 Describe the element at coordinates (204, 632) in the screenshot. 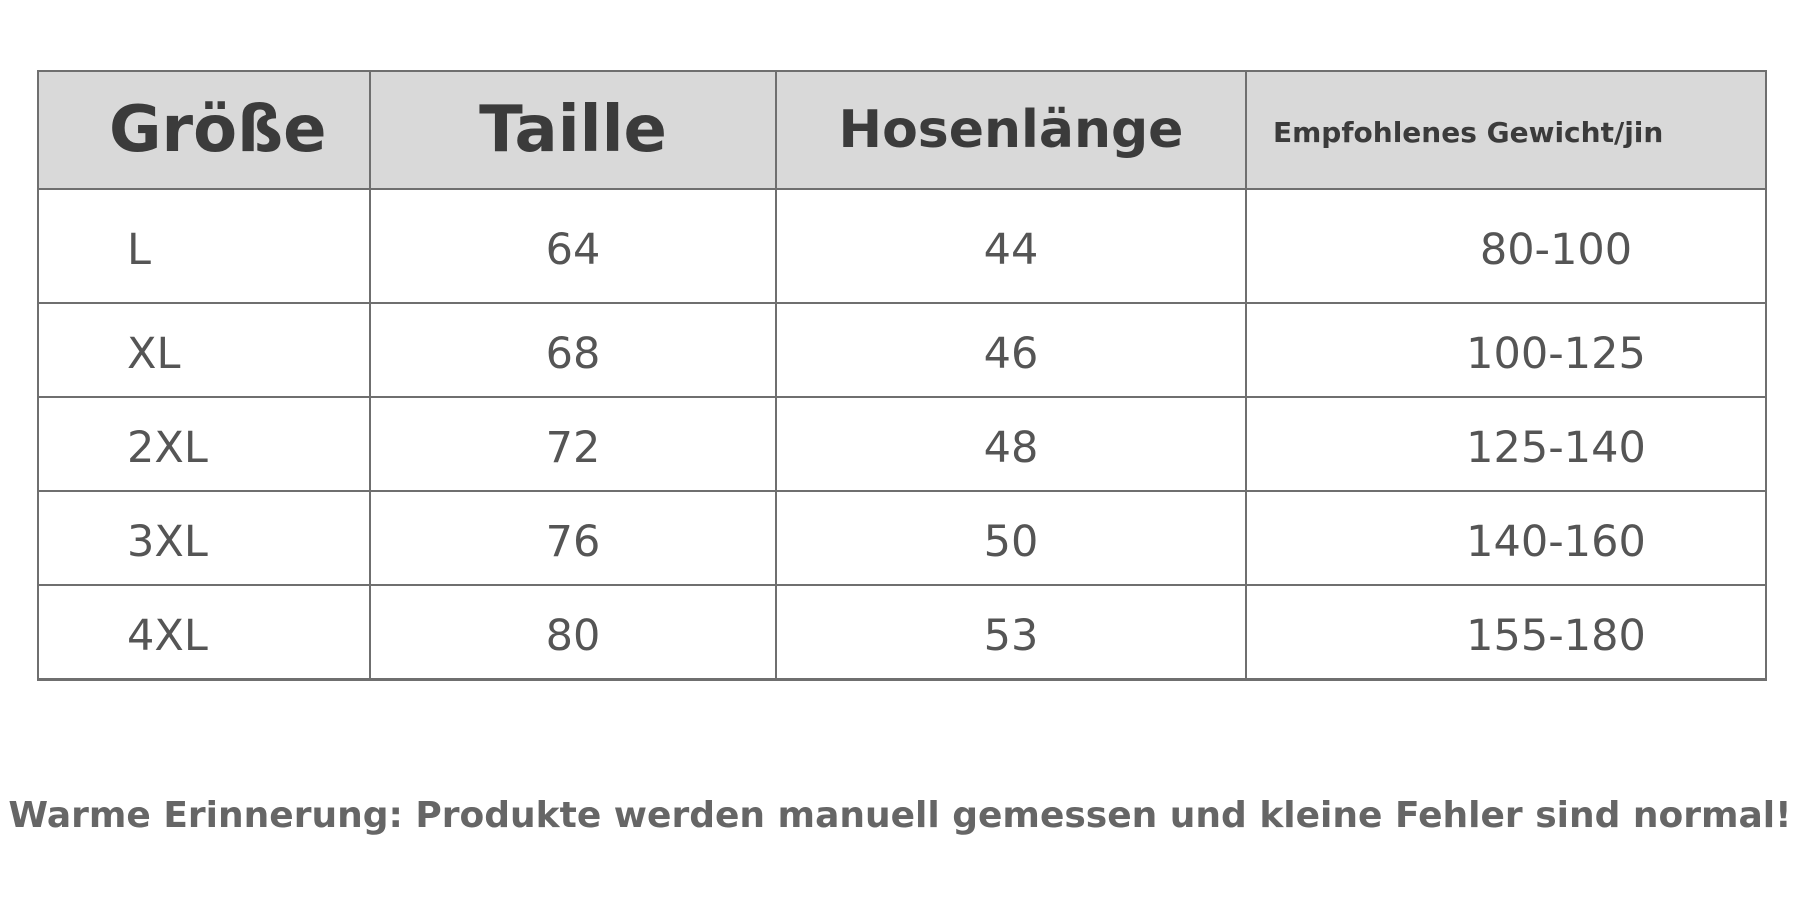

I see `cell-size: 4XL` at that location.